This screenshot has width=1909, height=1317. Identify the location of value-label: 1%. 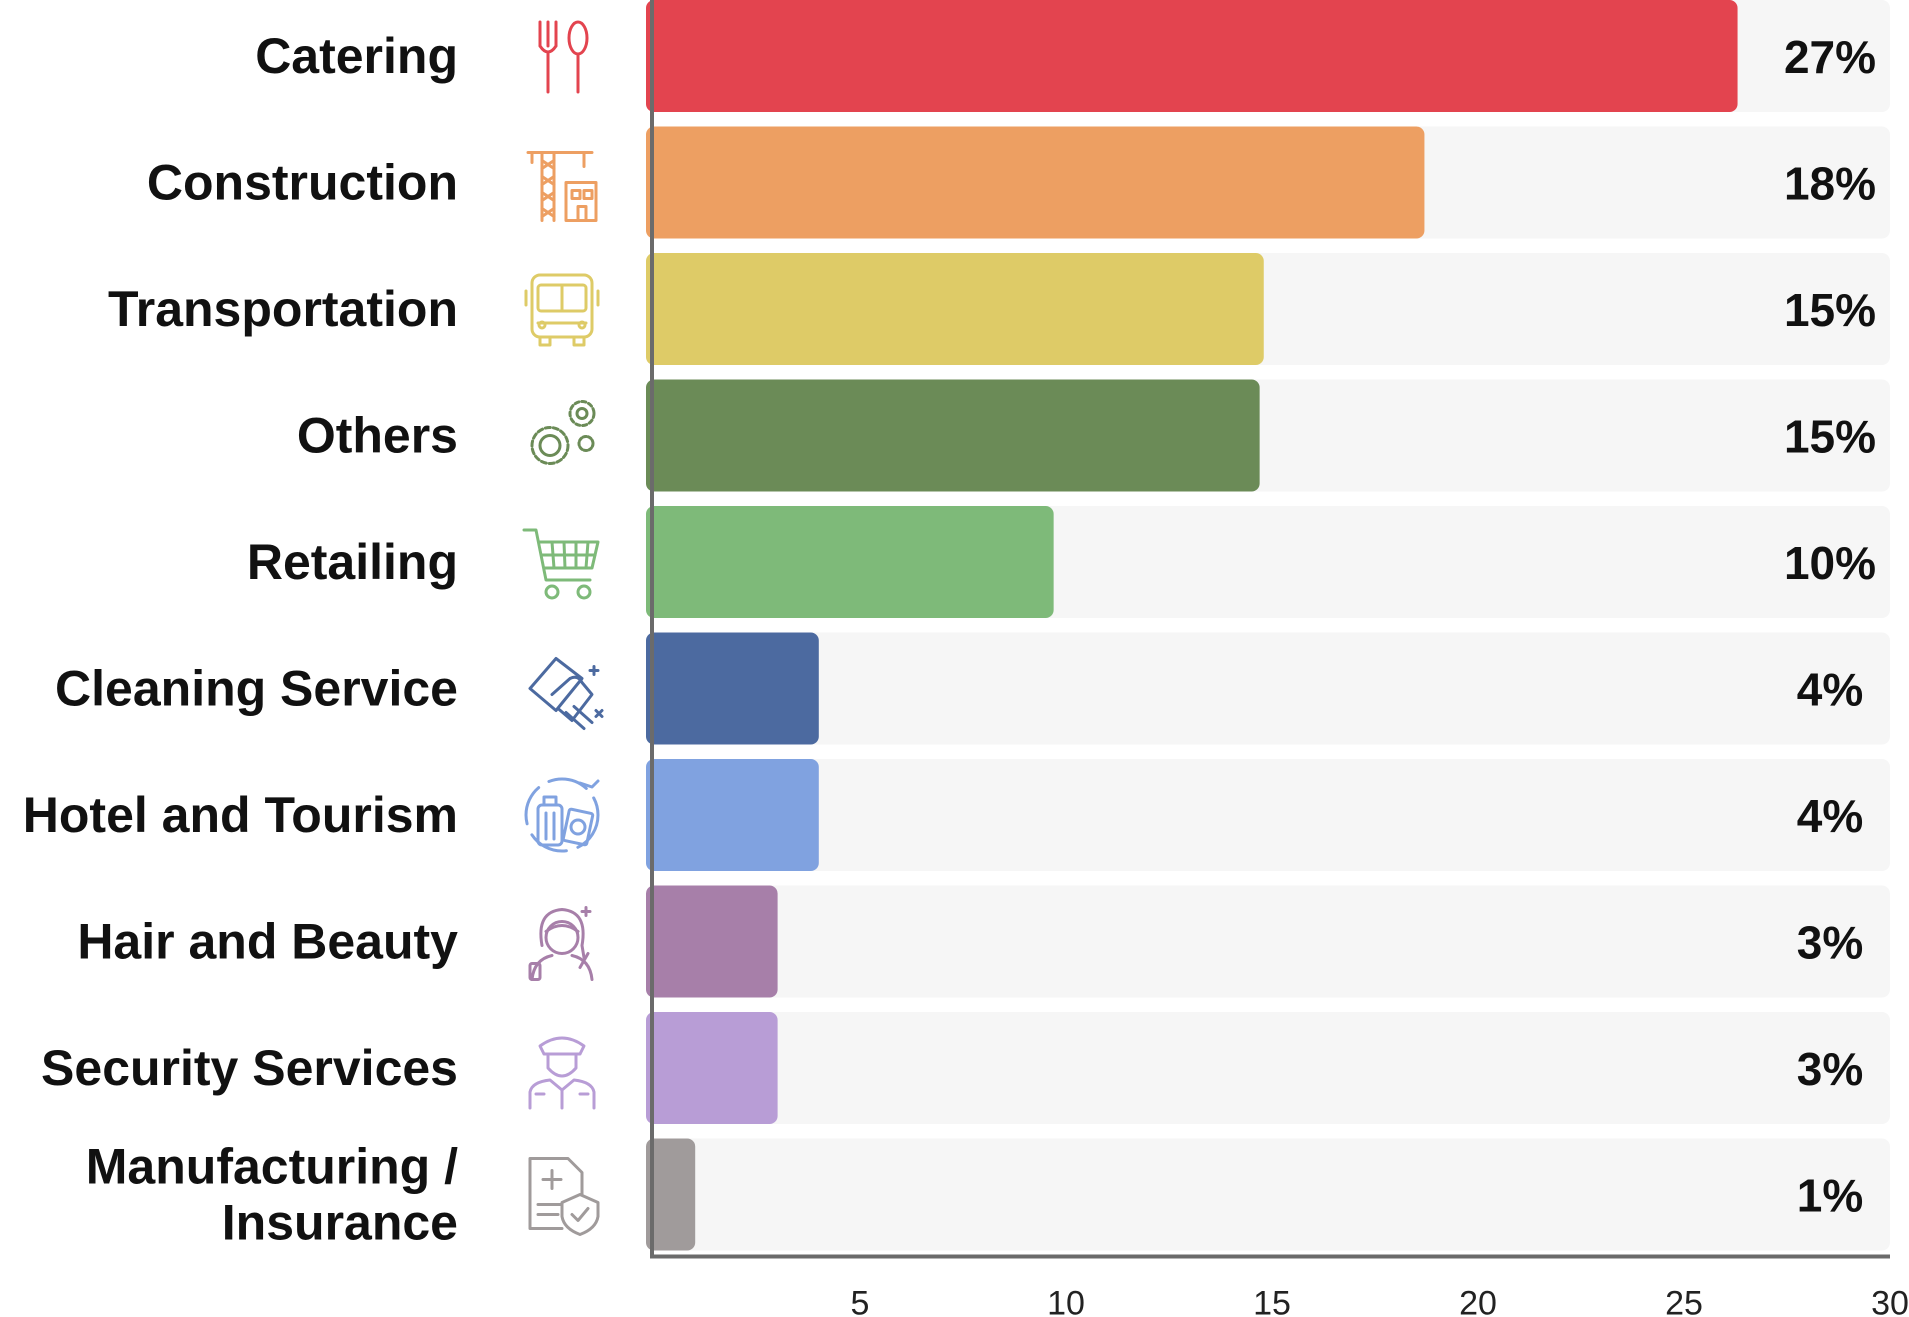
(1830, 1196).